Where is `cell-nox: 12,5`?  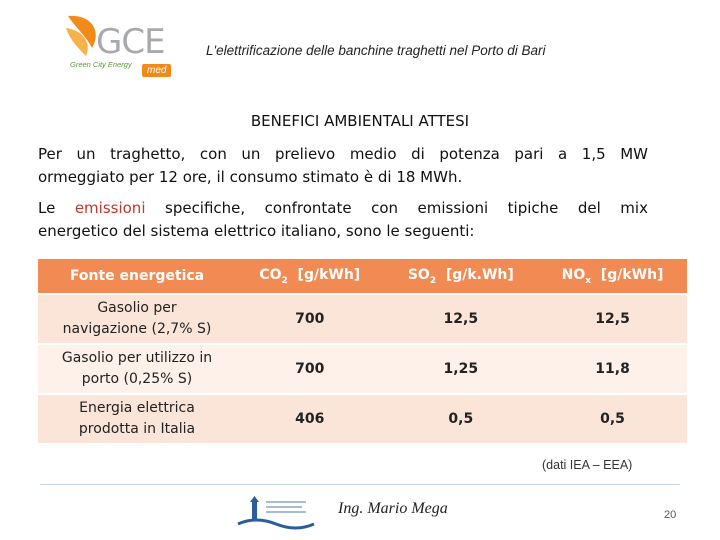 cell-nox: 12,5 is located at coordinates (612, 318).